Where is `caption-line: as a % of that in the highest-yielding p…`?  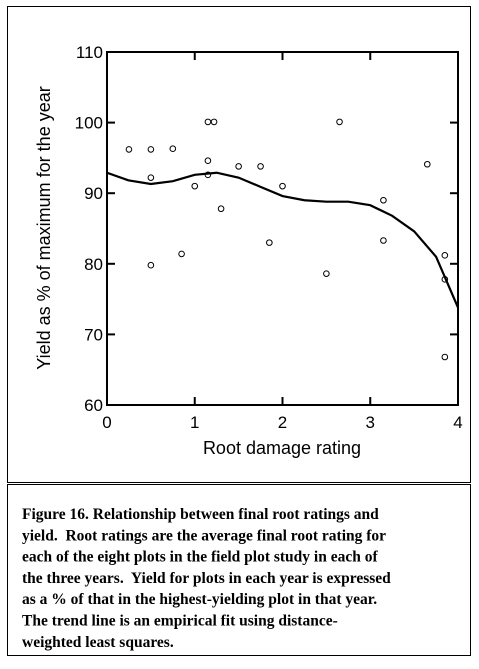 caption-line: as a % of that in the highest-yielding p… is located at coordinates (199, 599).